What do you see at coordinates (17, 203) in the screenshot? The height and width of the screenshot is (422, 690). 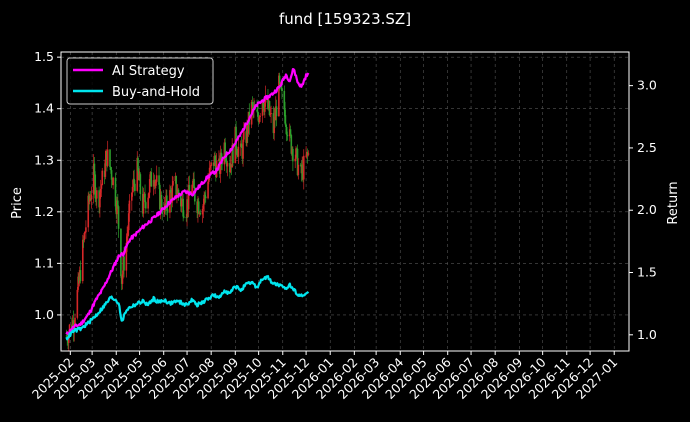 I see `y-axis-left-title: Price` at bounding box center [17, 203].